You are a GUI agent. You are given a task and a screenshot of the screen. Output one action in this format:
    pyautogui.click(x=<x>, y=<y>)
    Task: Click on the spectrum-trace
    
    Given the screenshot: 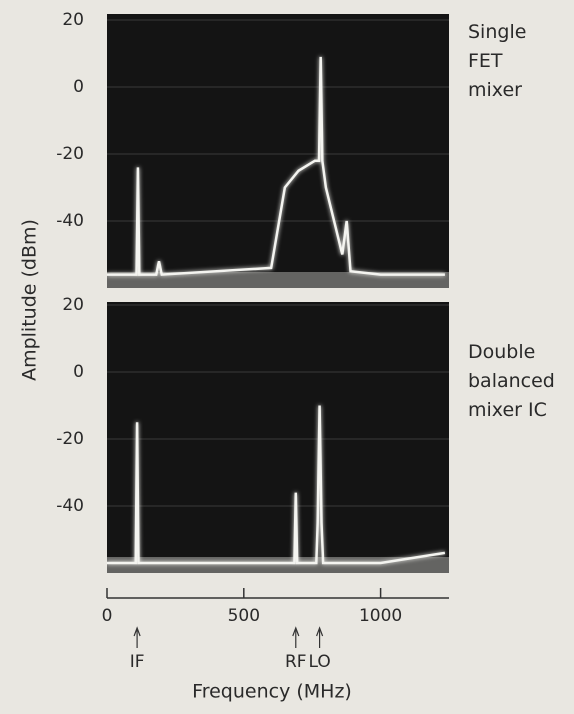 What is the action you would take?
    pyautogui.click(x=276, y=485)
    